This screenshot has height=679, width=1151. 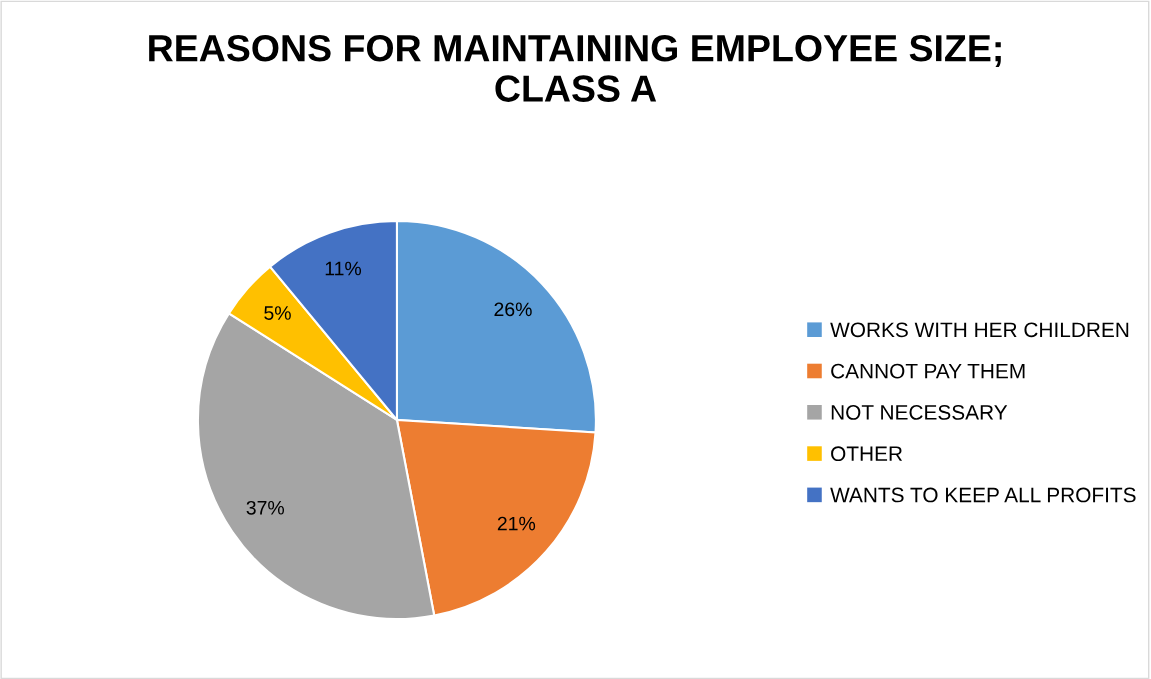 I want to click on legend-label: NOT NECESSARY, so click(x=919, y=412).